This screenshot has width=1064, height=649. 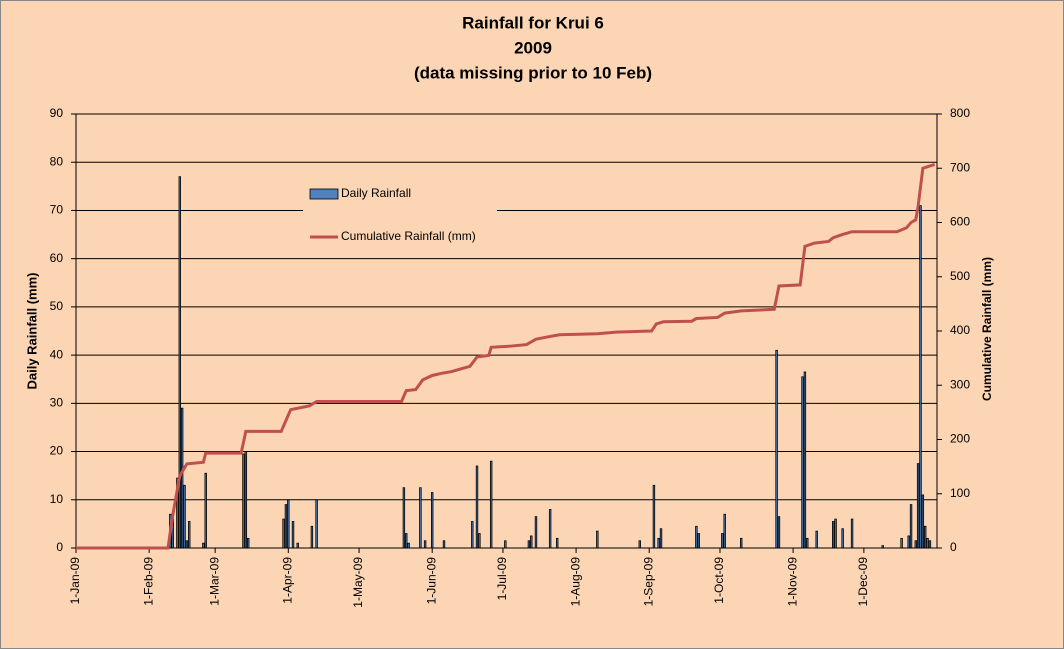 I want to click on y-tick-label: 70, so click(x=57, y=210).